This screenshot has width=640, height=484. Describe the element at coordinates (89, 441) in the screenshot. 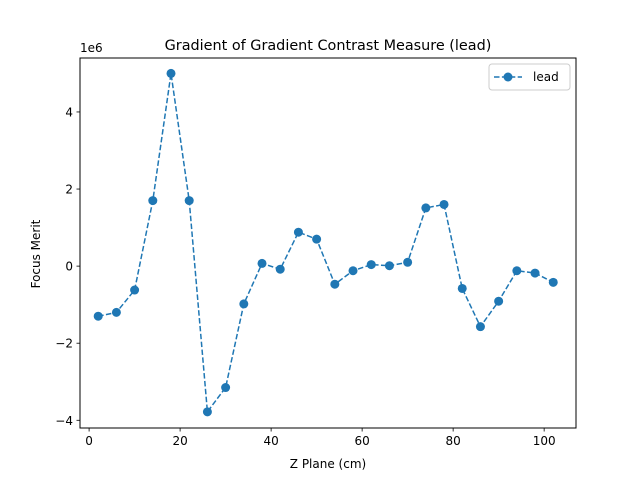

I see `x-tick-label: 0` at that location.